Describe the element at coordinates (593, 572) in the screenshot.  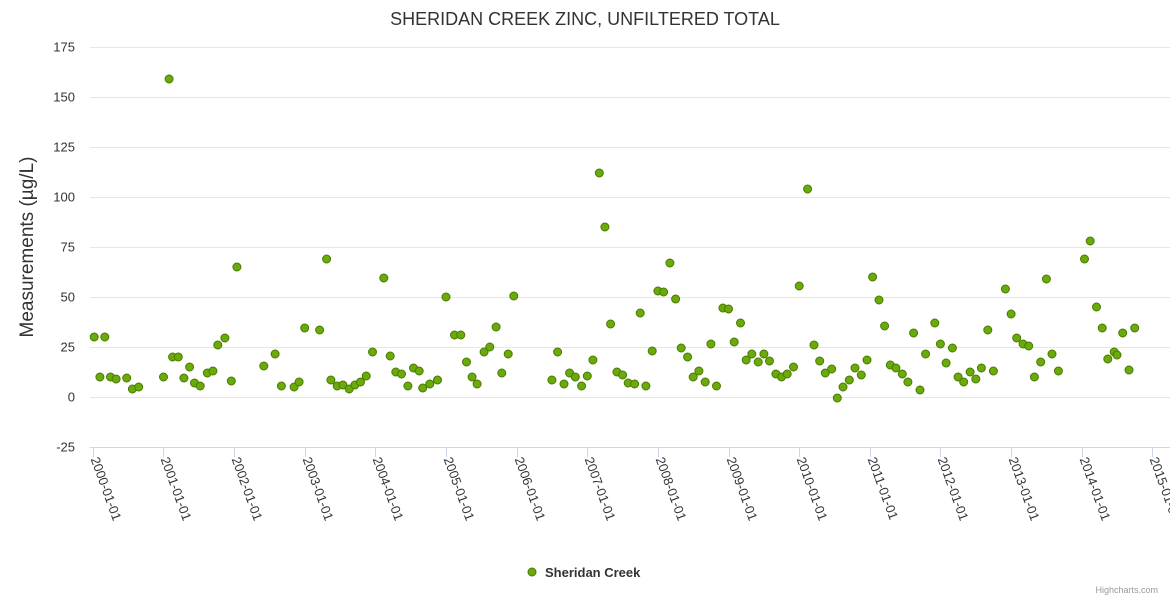
I see `legend-item-sheridan-creek: Sheridan Creek` at that location.